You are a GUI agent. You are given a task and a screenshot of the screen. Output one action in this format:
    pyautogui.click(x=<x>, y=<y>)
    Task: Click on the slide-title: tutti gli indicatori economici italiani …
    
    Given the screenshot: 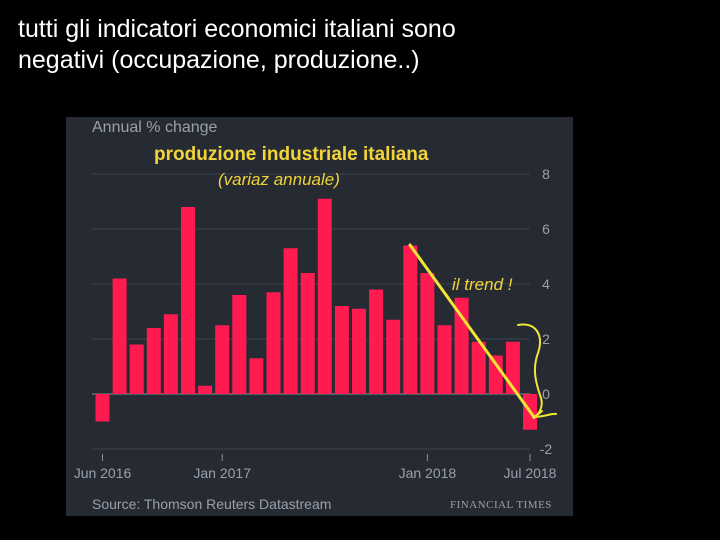 What is the action you would take?
    pyautogui.click(x=363, y=45)
    